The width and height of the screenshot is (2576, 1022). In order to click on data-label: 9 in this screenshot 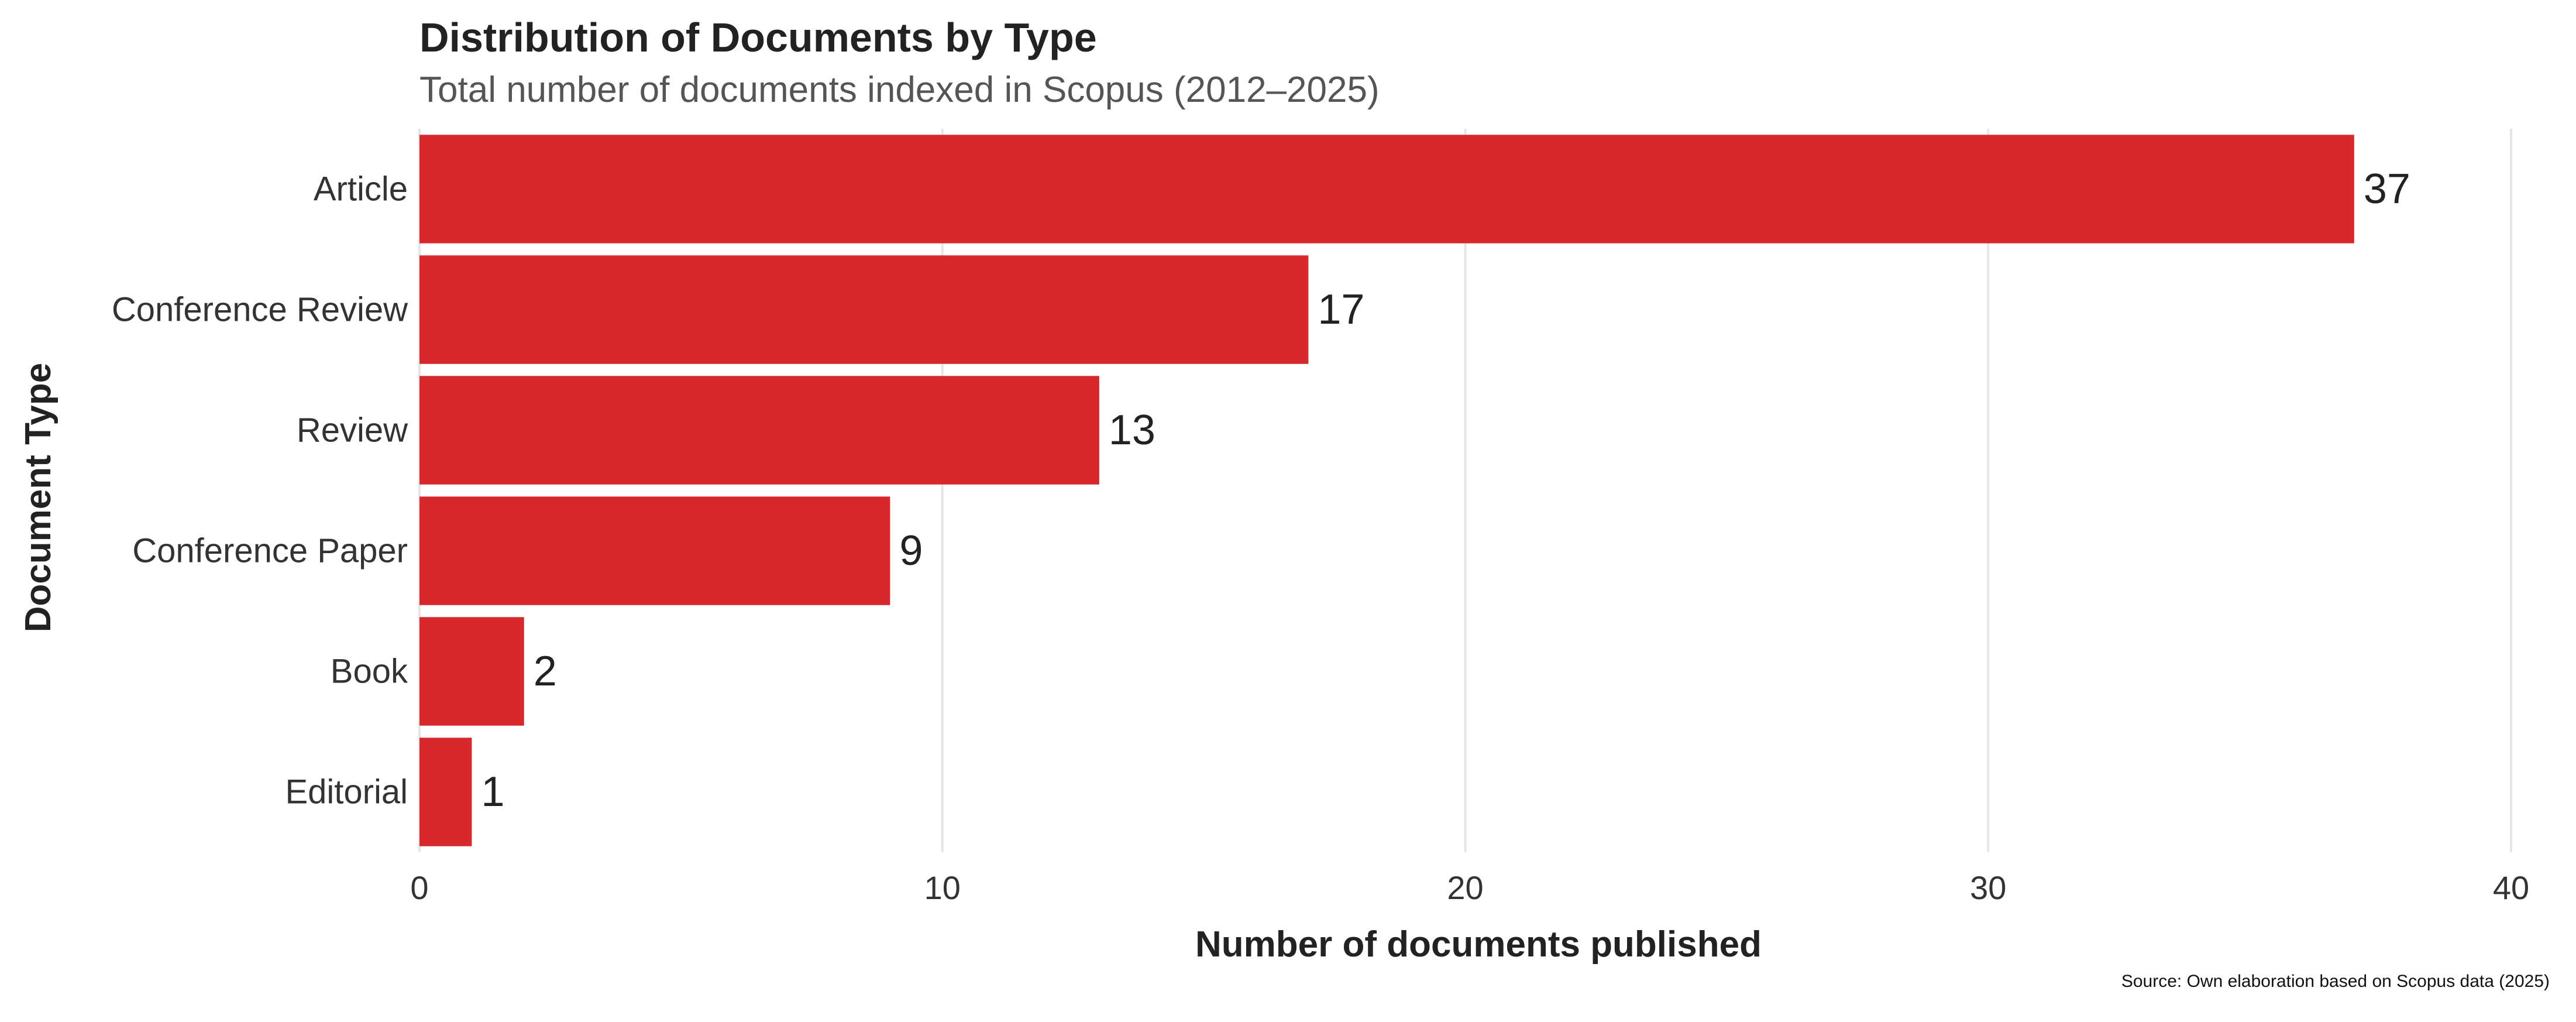, I will do `click(911, 550)`.